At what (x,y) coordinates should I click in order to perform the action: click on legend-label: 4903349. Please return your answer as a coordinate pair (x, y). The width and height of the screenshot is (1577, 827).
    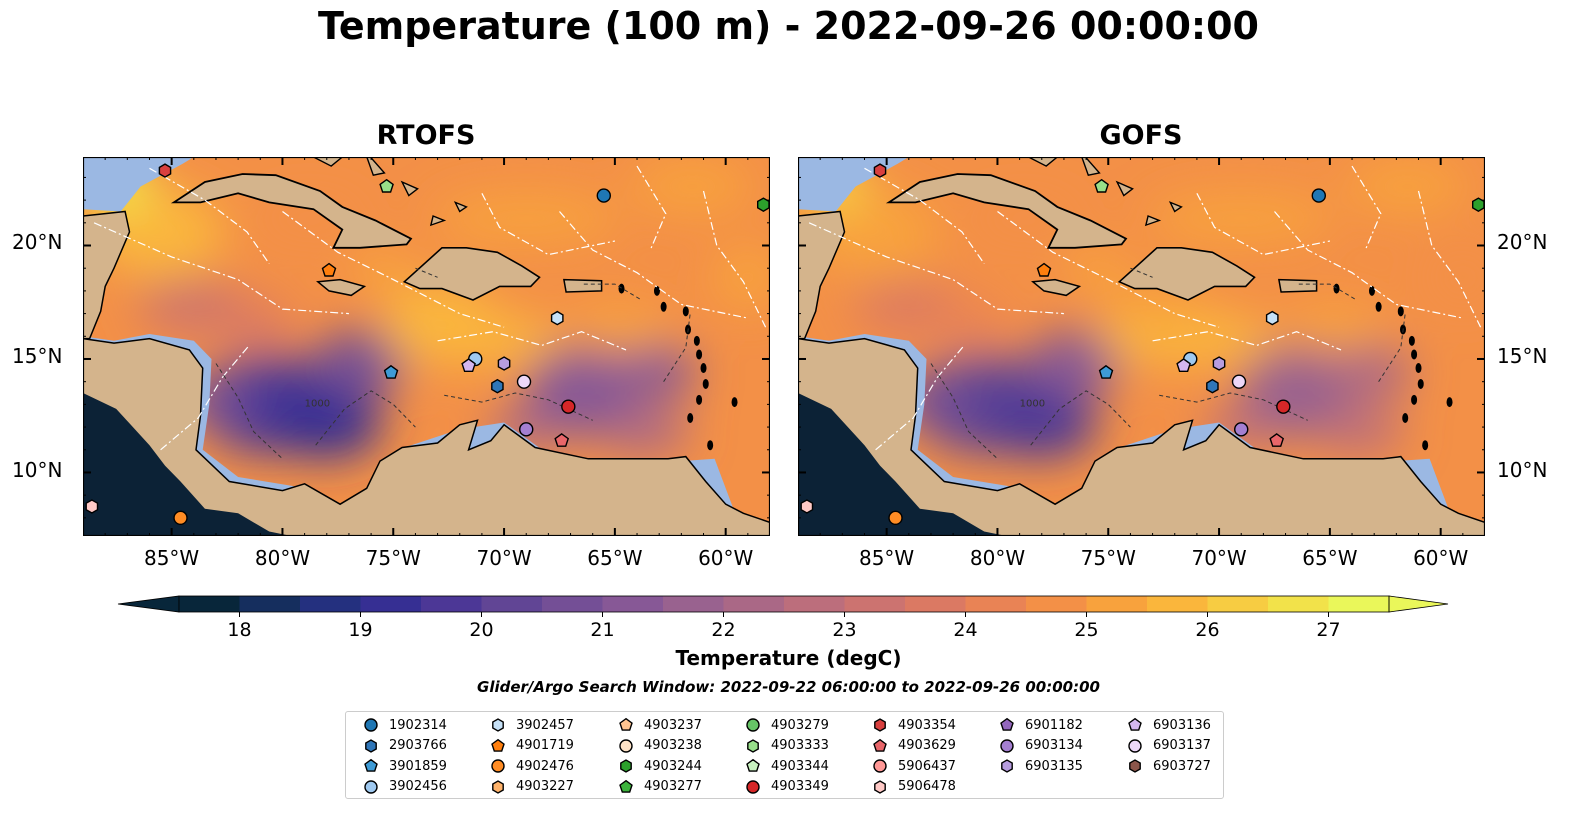
    Looking at the image, I should click on (800, 786).